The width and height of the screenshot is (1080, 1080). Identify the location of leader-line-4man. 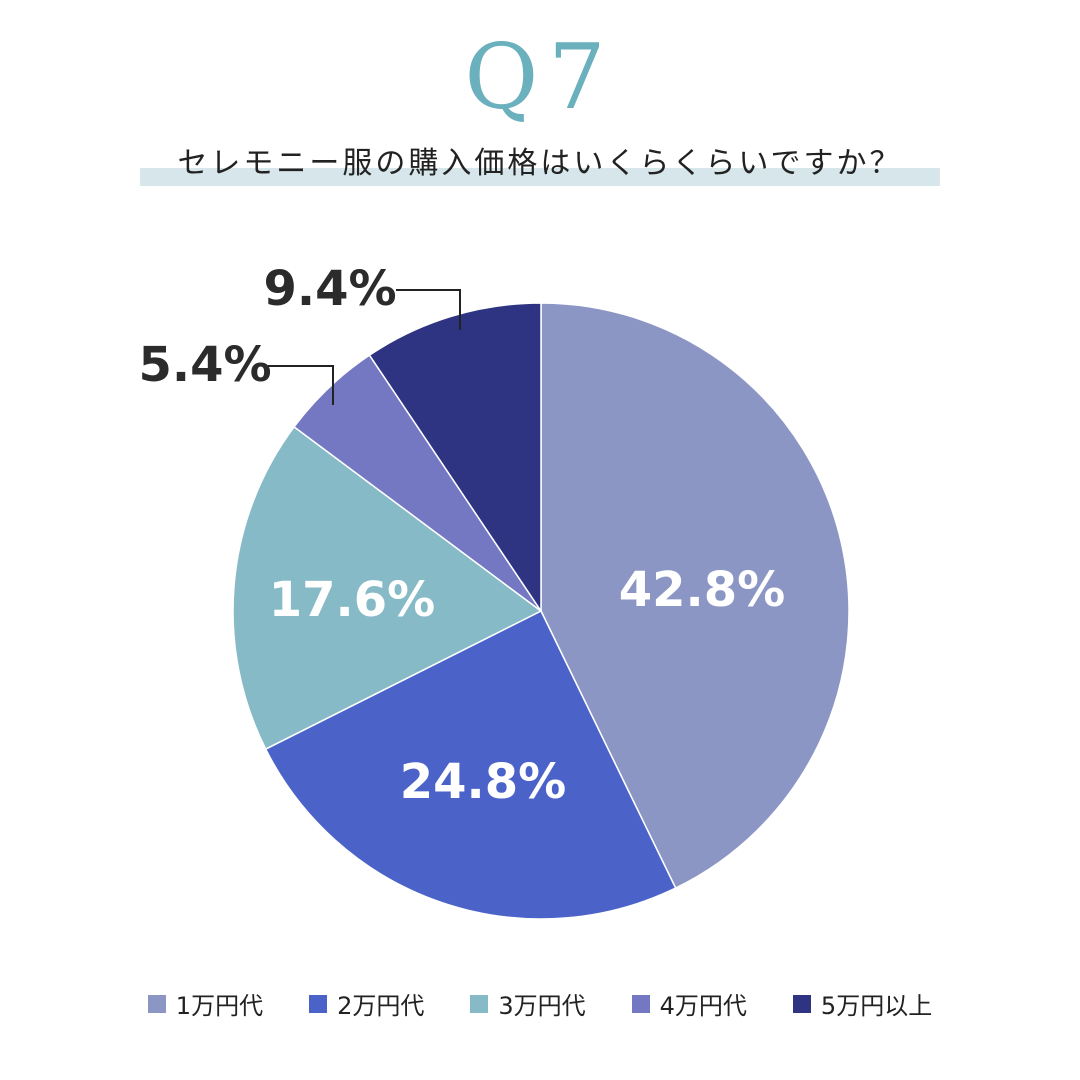
(301, 385).